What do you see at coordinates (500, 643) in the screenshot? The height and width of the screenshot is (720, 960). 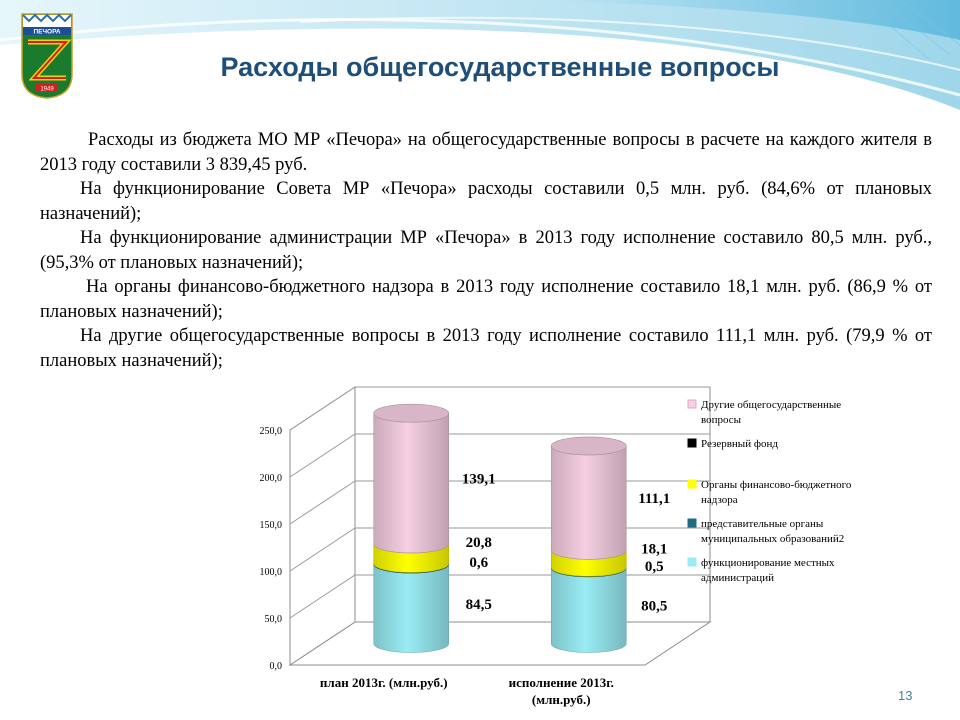 I see `chart-floor` at bounding box center [500, 643].